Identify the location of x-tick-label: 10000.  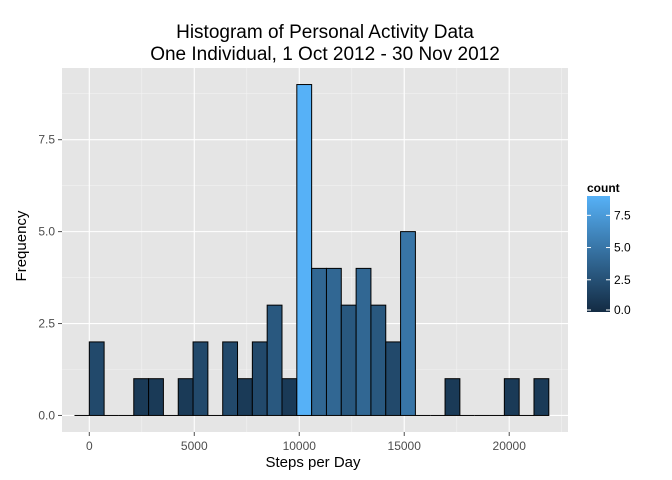
(300, 446).